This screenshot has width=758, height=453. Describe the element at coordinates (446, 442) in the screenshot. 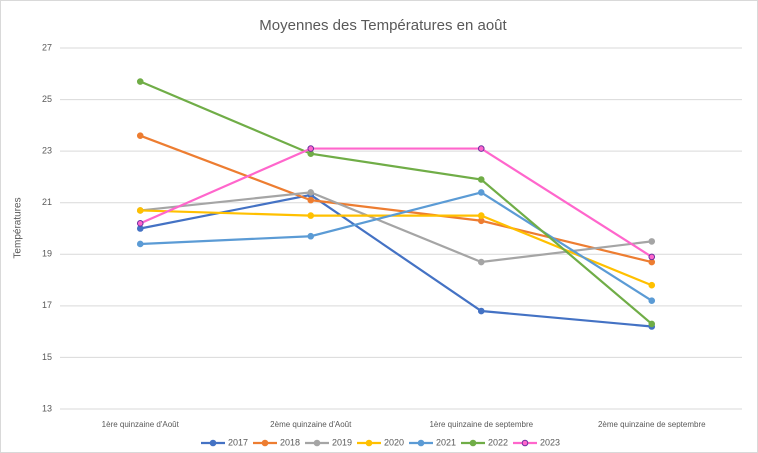

I see `legend-label: 2021` at that location.